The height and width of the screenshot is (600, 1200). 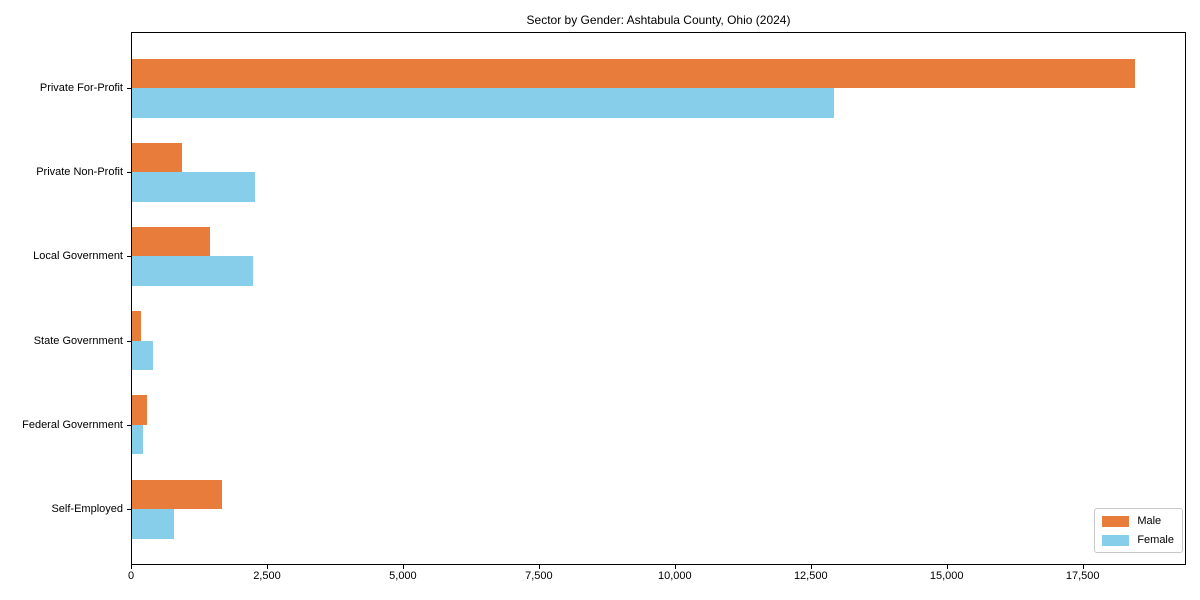 I want to click on x-tick-label: 17,500, so click(x=1082, y=576).